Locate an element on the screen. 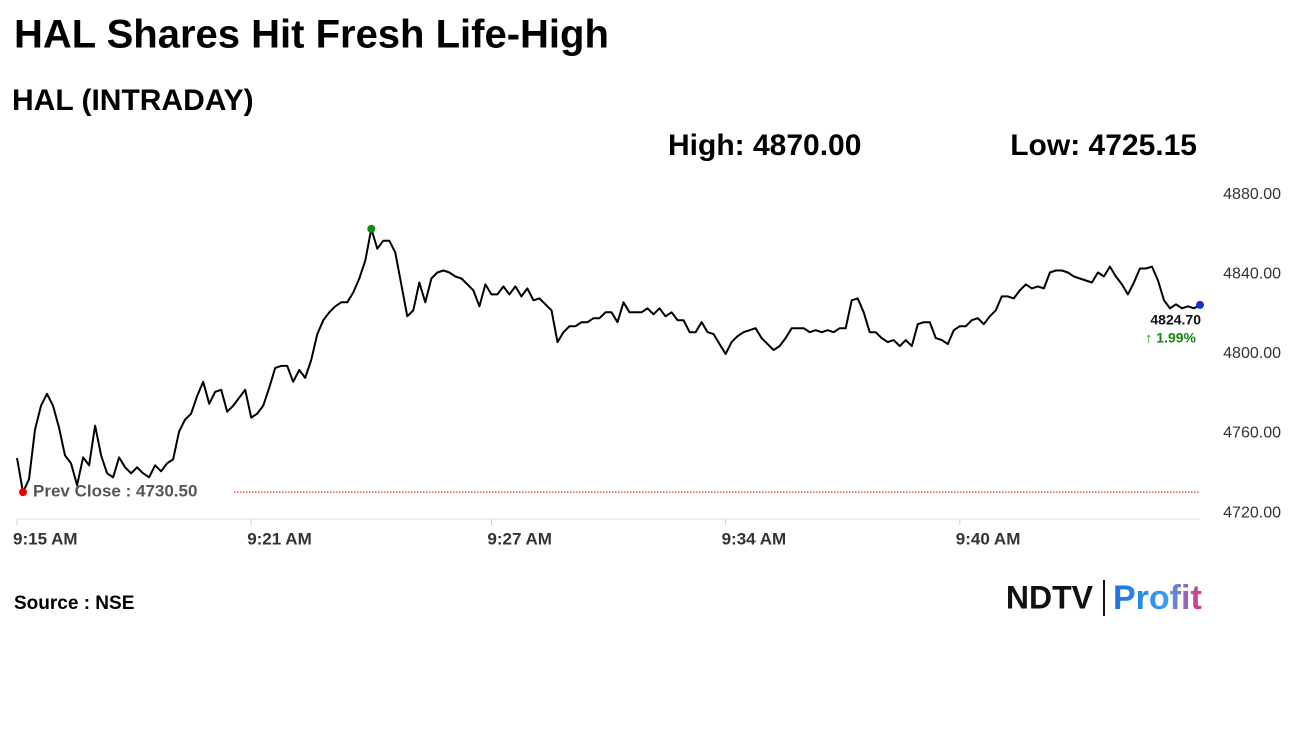 Image resolution: width=1296 pixels, height=729 pixels. last-dot is located at coordinates (1200, 304).